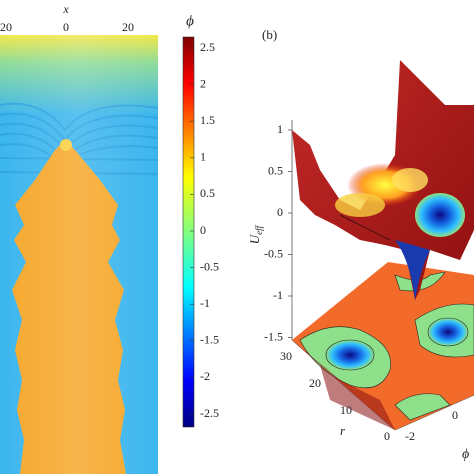 The height and width of the screenshot is (474, 474). Describe the element at coordinates (203, 83) in the screenshot. I see `colorbar-tick-label: 2` at that location.